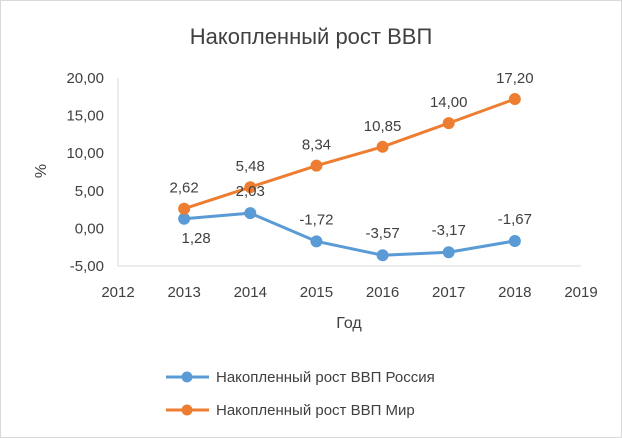 This screenshot has width=622, height=438. Describe the element at coordinates (515, 78) in the screenshot. I see `data-label: 17,20` at that location.